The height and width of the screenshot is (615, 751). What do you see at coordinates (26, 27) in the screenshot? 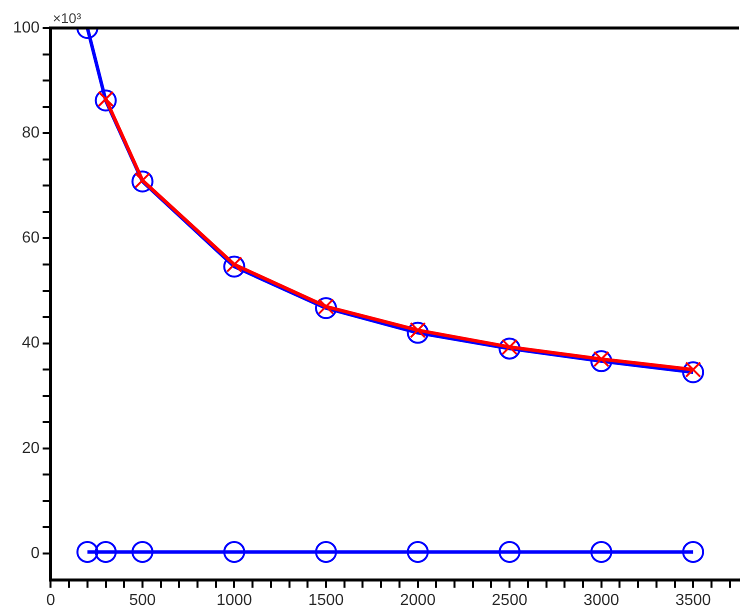
I see `y-tick-label: 100` at bounding box center [26, 27].